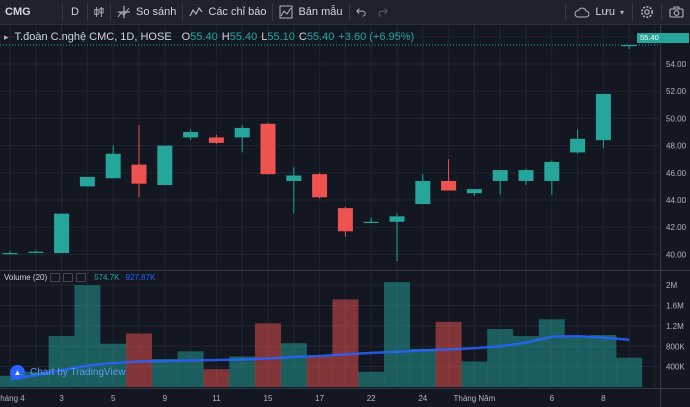 This screenshot has height=407, width=690. Describe the element at coordinates (107, 277) in the screenshot. I see `volume-value: 574.7K` at that location.